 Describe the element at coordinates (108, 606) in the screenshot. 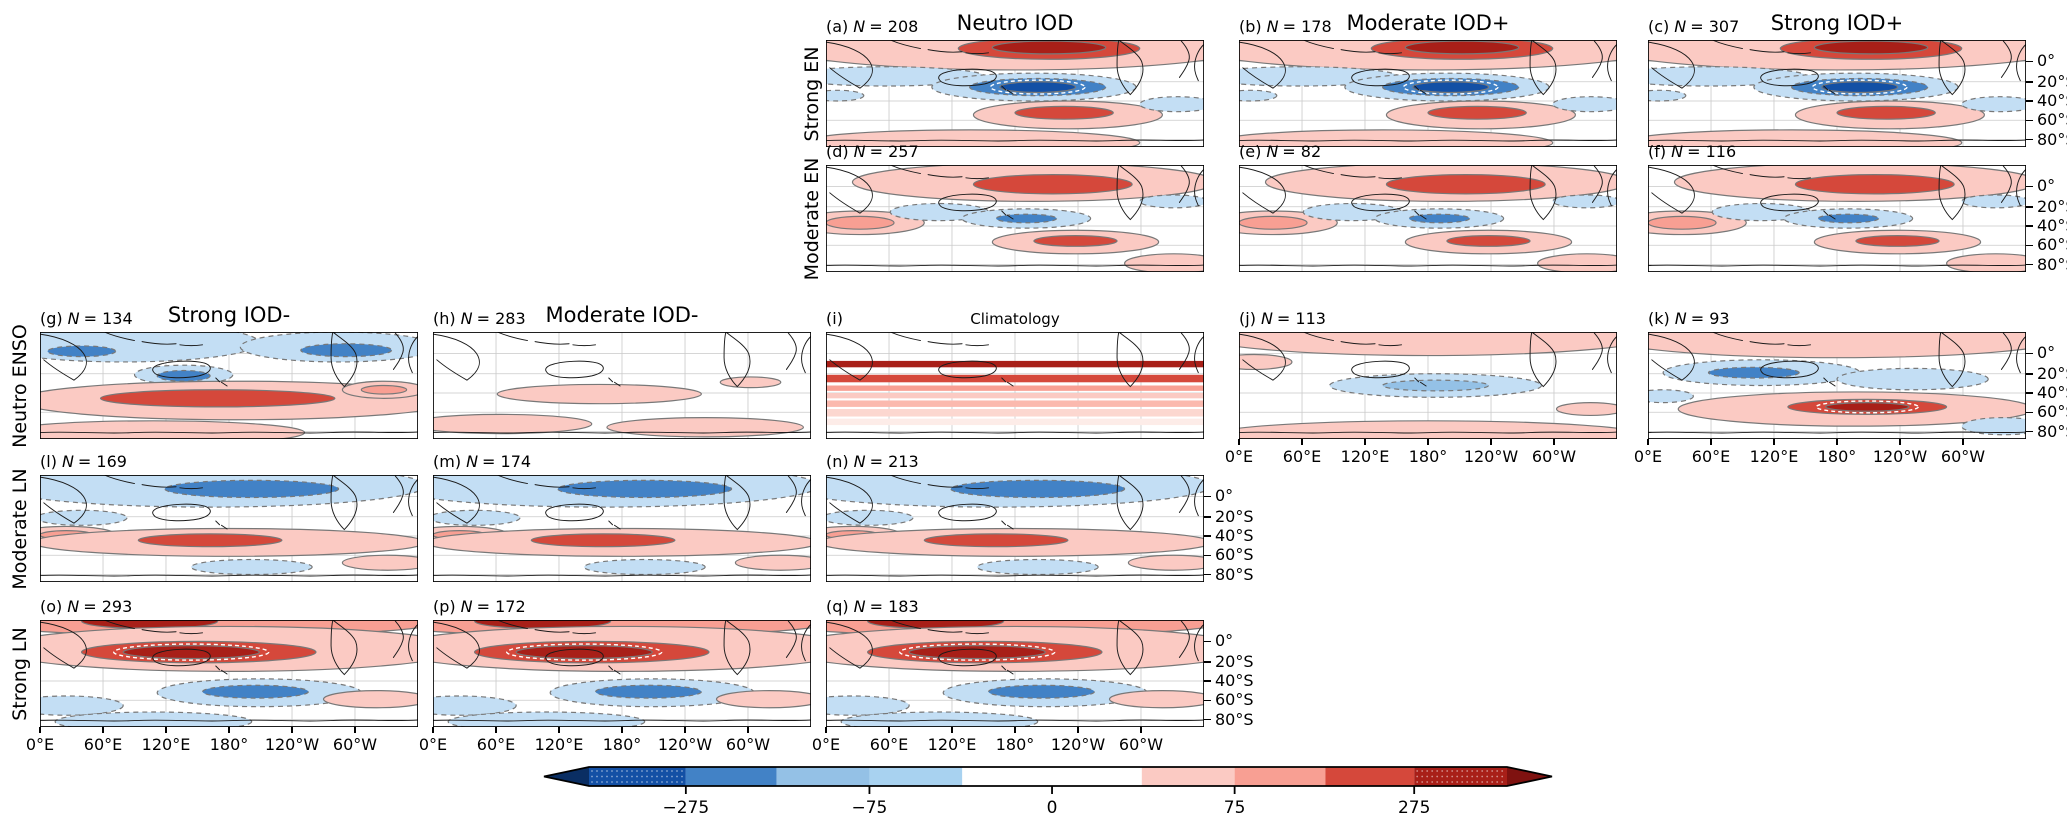

I see `panel-n-value: = 293` at that location.